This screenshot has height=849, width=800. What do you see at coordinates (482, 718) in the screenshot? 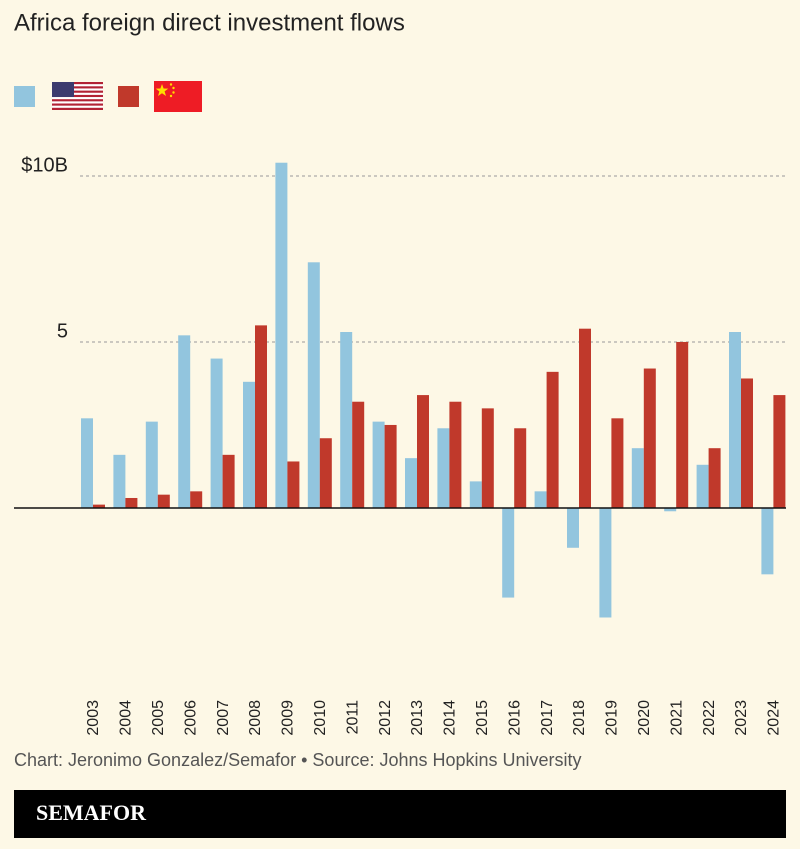
I see `x-tick-label: 2015` at bounding box center [482, 718].